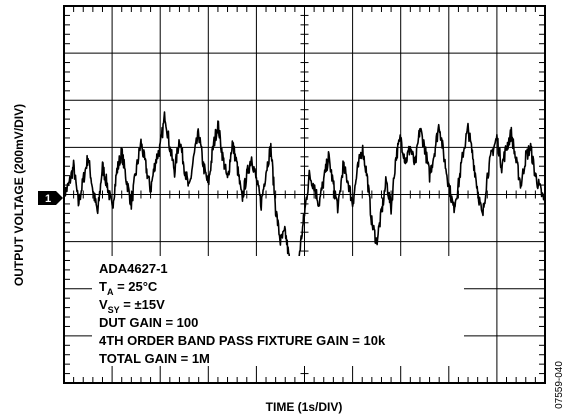  I want to click on annotation-temperature: TA = 25°C, so click(128, 288).